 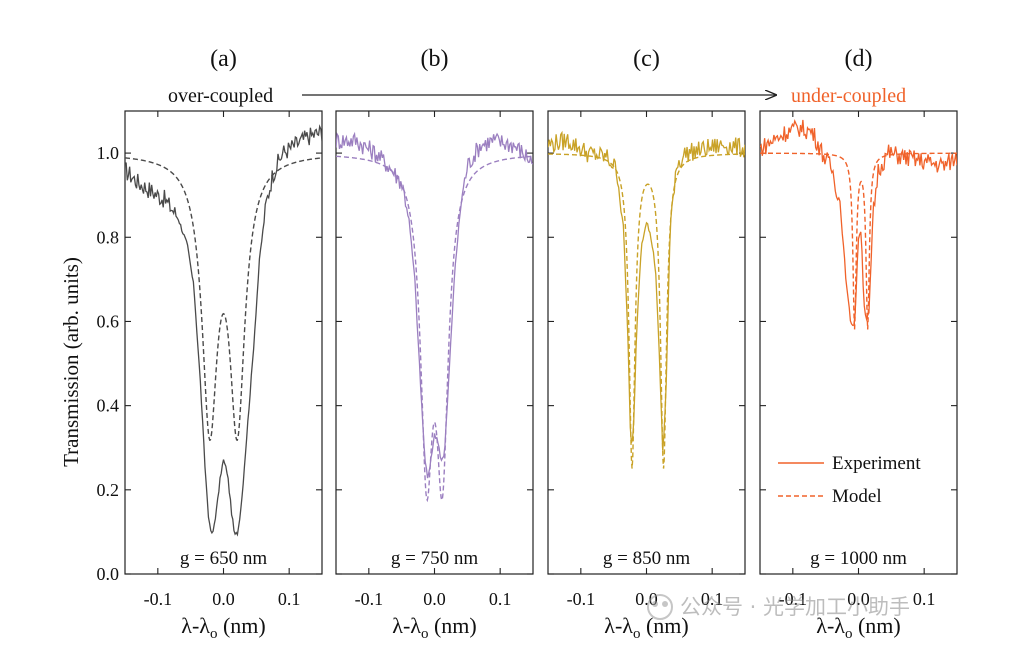 I want to click on y-tick-label: 0.0, so click(x=108, y=574).